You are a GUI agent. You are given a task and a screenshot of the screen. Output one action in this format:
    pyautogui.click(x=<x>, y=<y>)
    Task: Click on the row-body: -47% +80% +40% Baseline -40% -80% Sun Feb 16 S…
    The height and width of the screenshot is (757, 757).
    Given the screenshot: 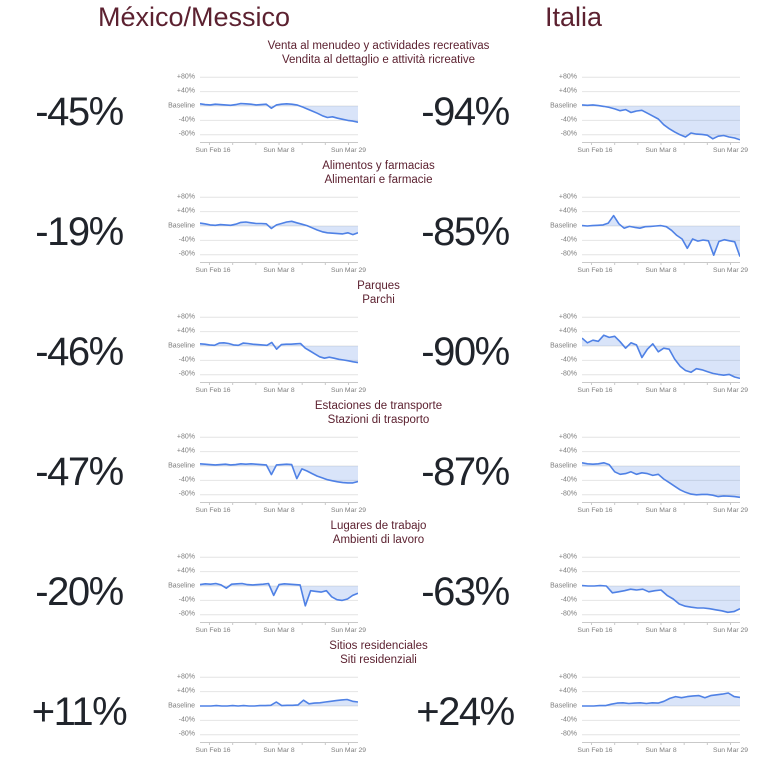 What is the action you would take?
    pyautogui.click(x=378, y=472)
    